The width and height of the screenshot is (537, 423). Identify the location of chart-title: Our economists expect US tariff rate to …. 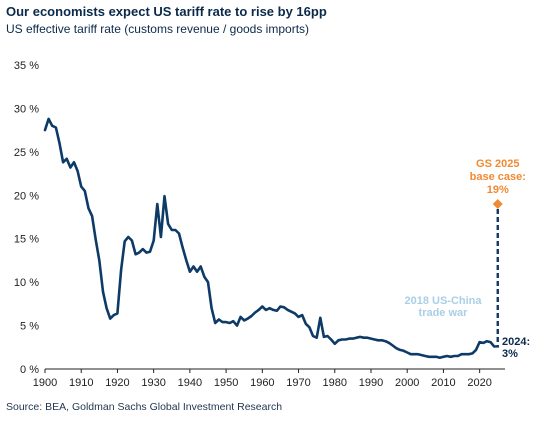
(166, 11).